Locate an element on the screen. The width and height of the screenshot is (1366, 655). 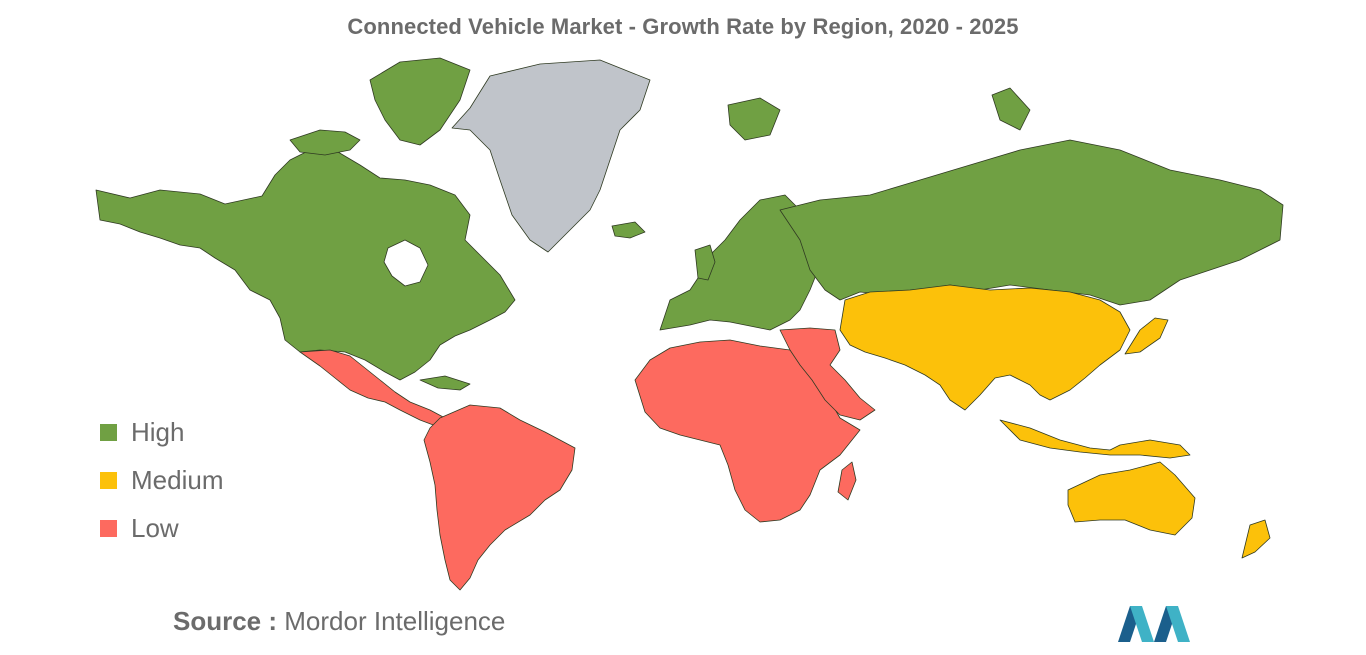
region-australia is located at coordinates (1131, 498).